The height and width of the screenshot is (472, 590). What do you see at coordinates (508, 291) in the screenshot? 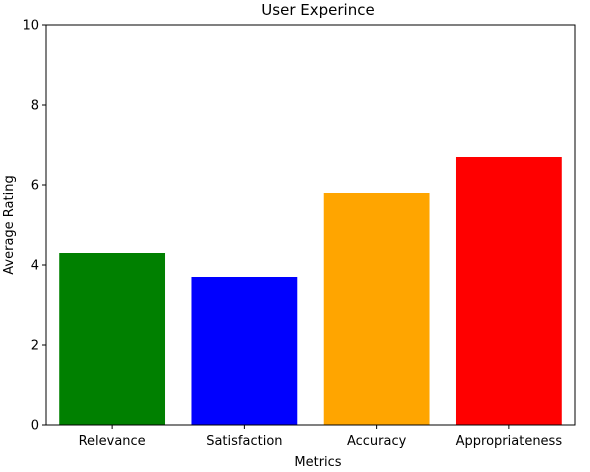
I see `bar-appropriateness` at bounding box center [508, 291].